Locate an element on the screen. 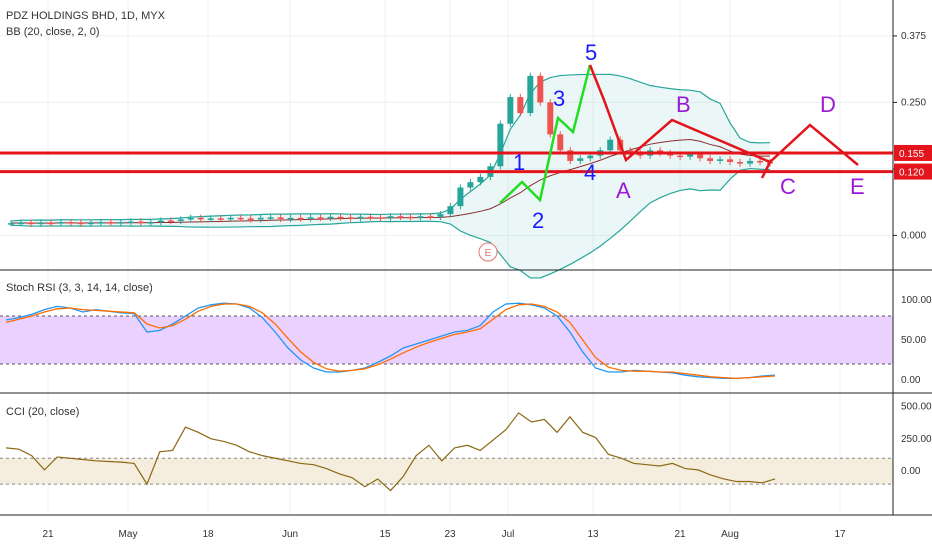  price-tick-label: 0.000 is located at coordinates (913, 235).